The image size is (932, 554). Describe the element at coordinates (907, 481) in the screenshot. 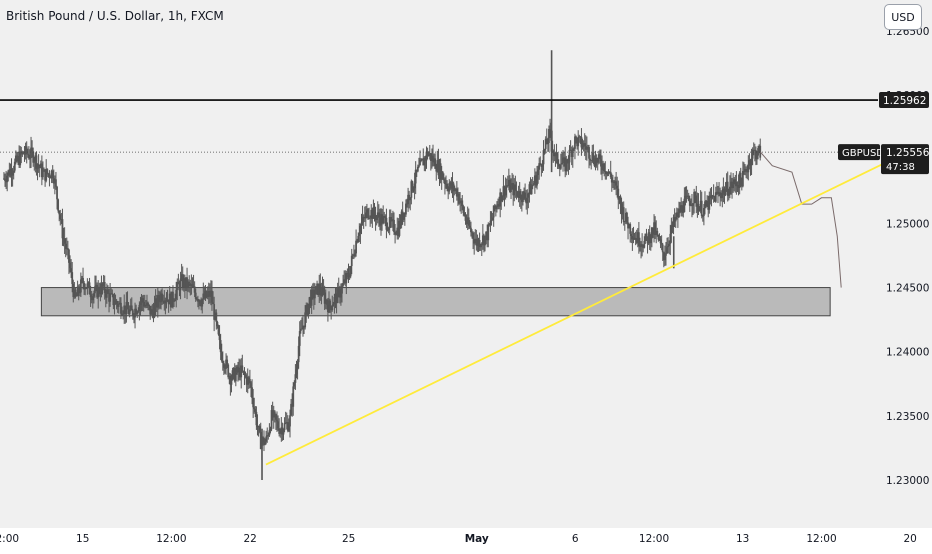

I see `price-tick-label: 1.23000` at that location.